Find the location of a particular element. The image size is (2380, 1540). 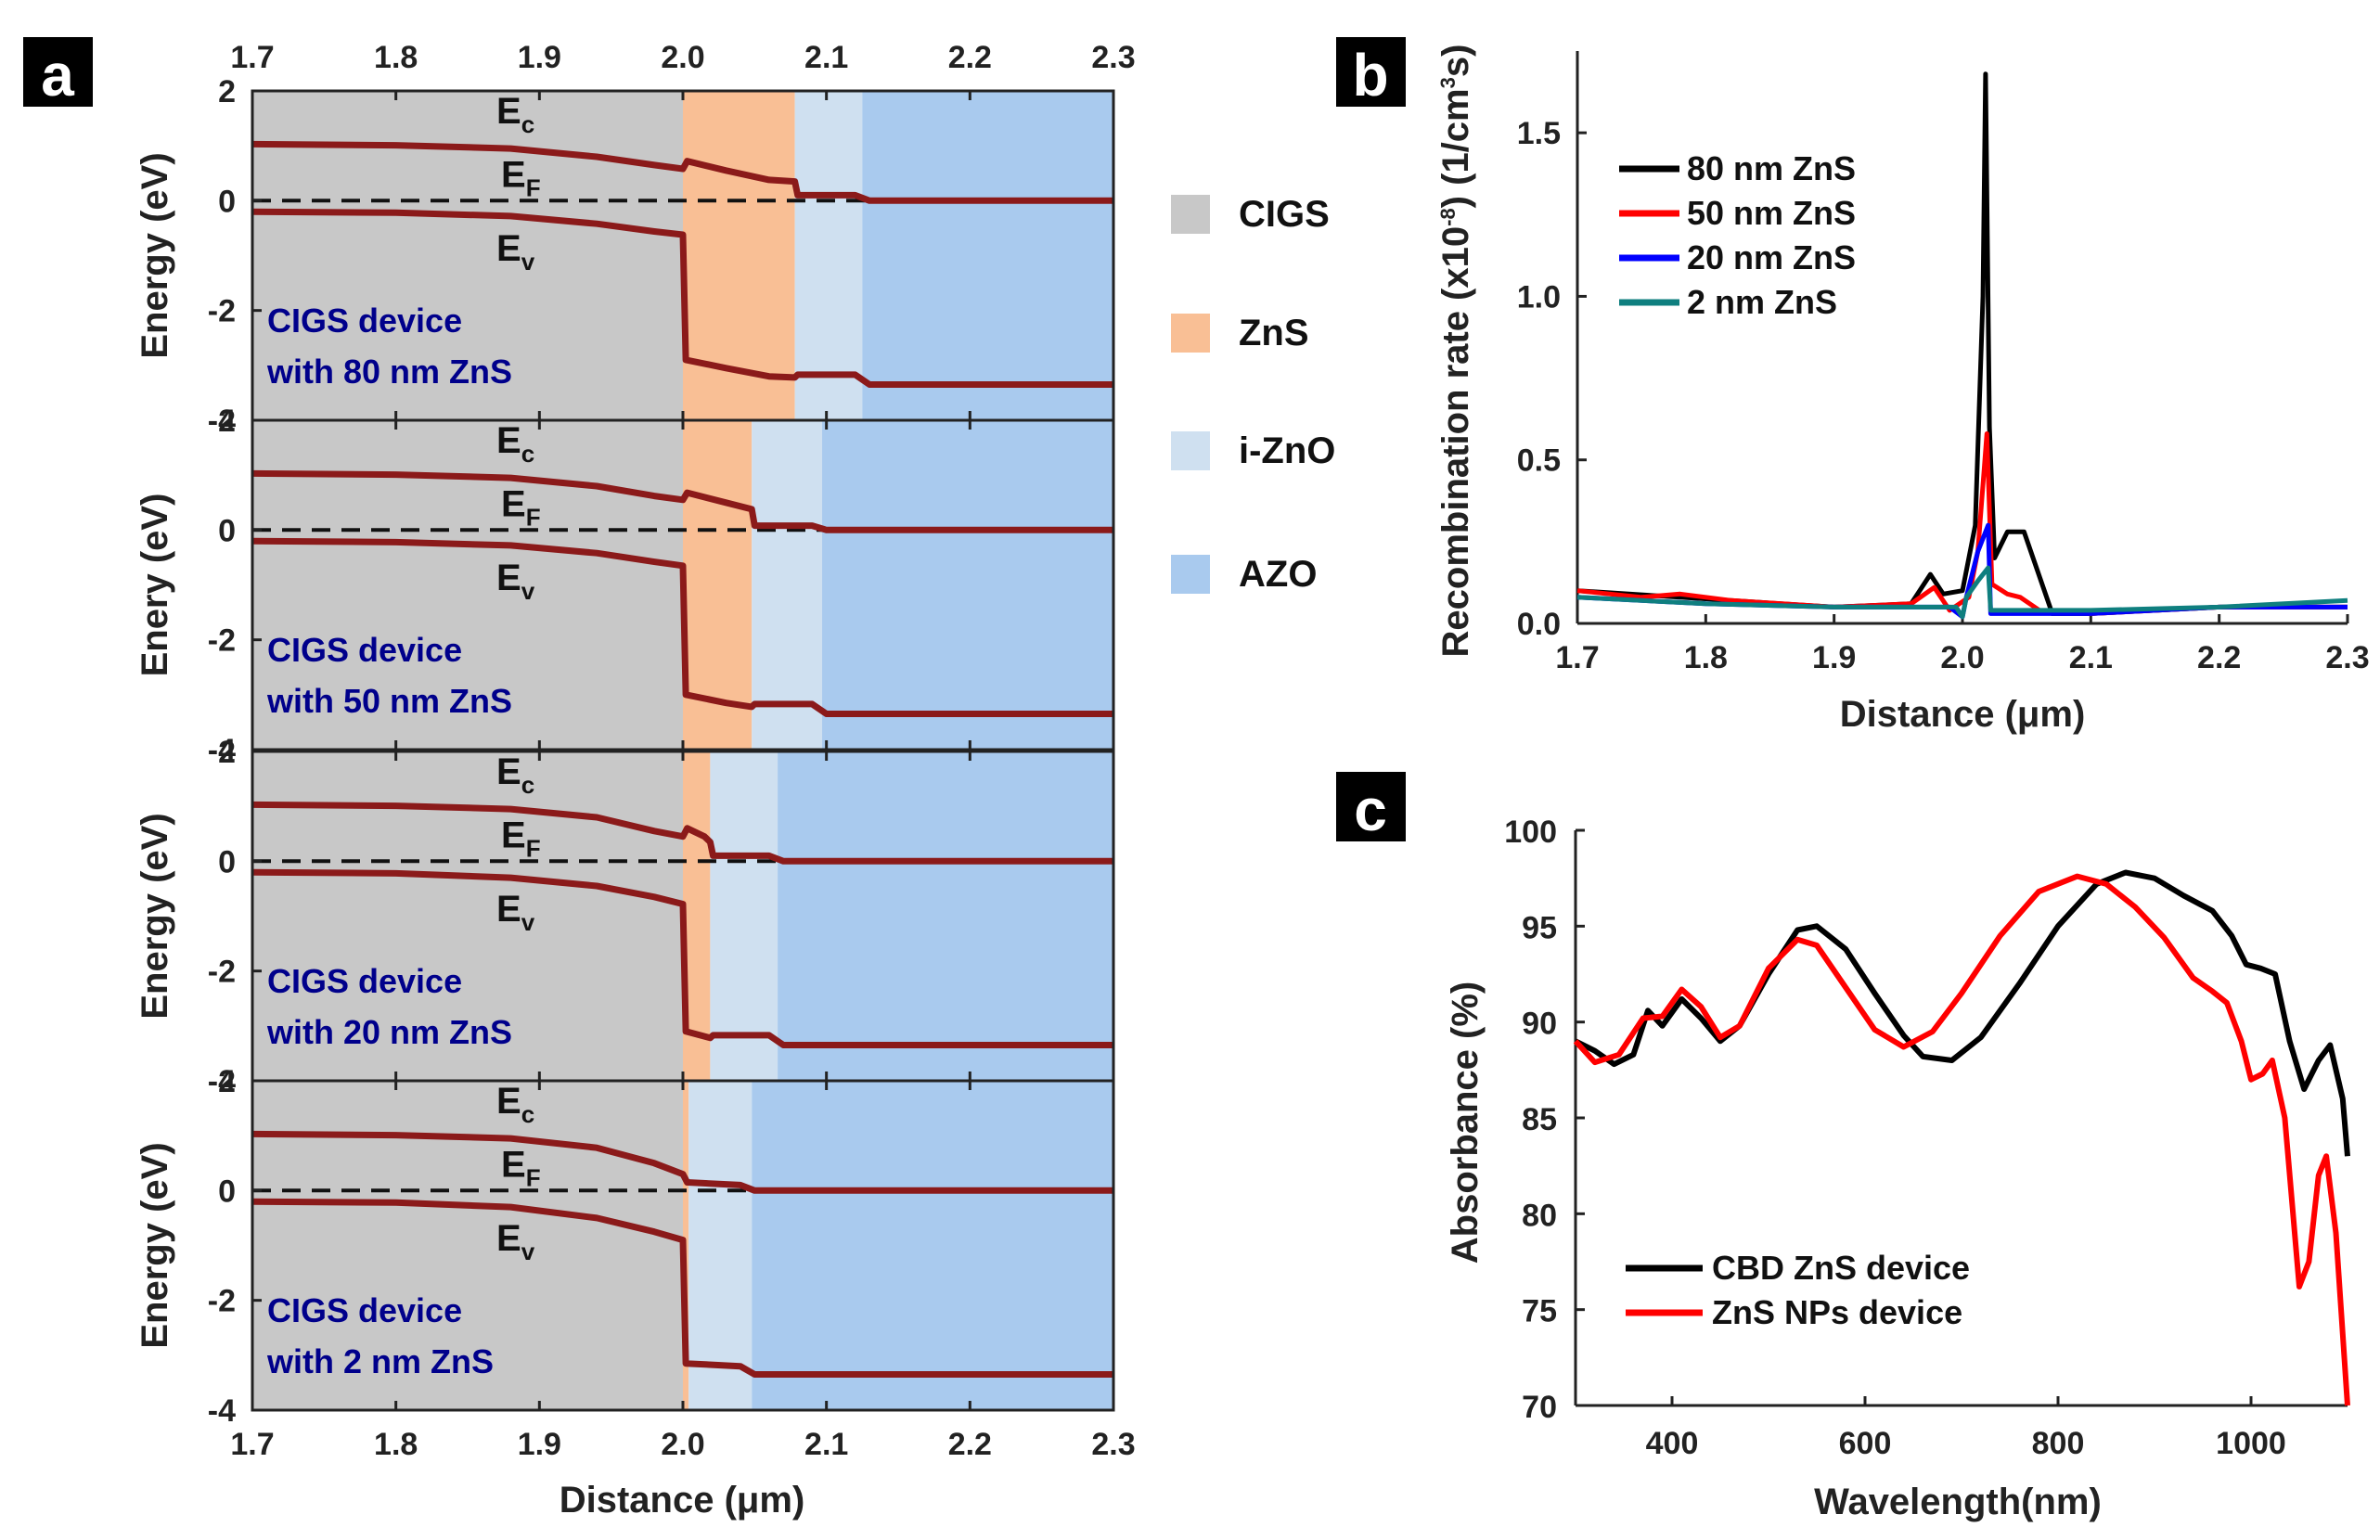

panel-c-x-tick-label-2: 800 is located at coordinates (2058, 1443).